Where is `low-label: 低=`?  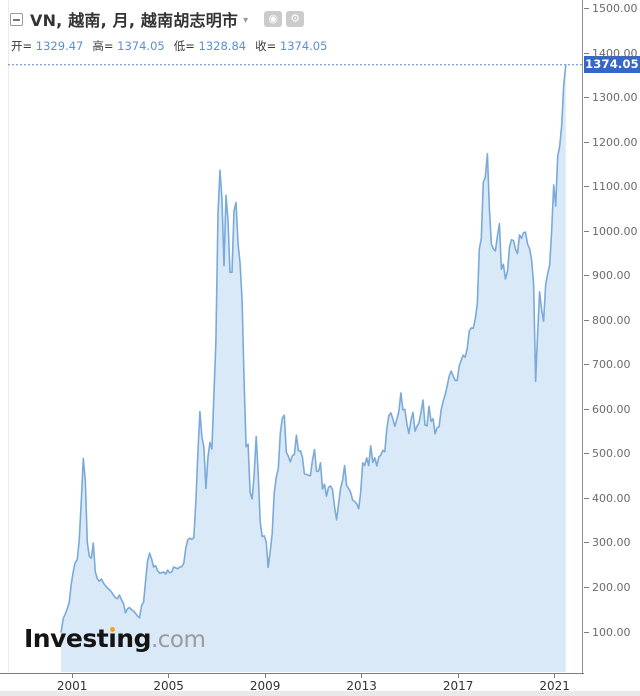 low-label: 低= is located at coordinates (184, 46).